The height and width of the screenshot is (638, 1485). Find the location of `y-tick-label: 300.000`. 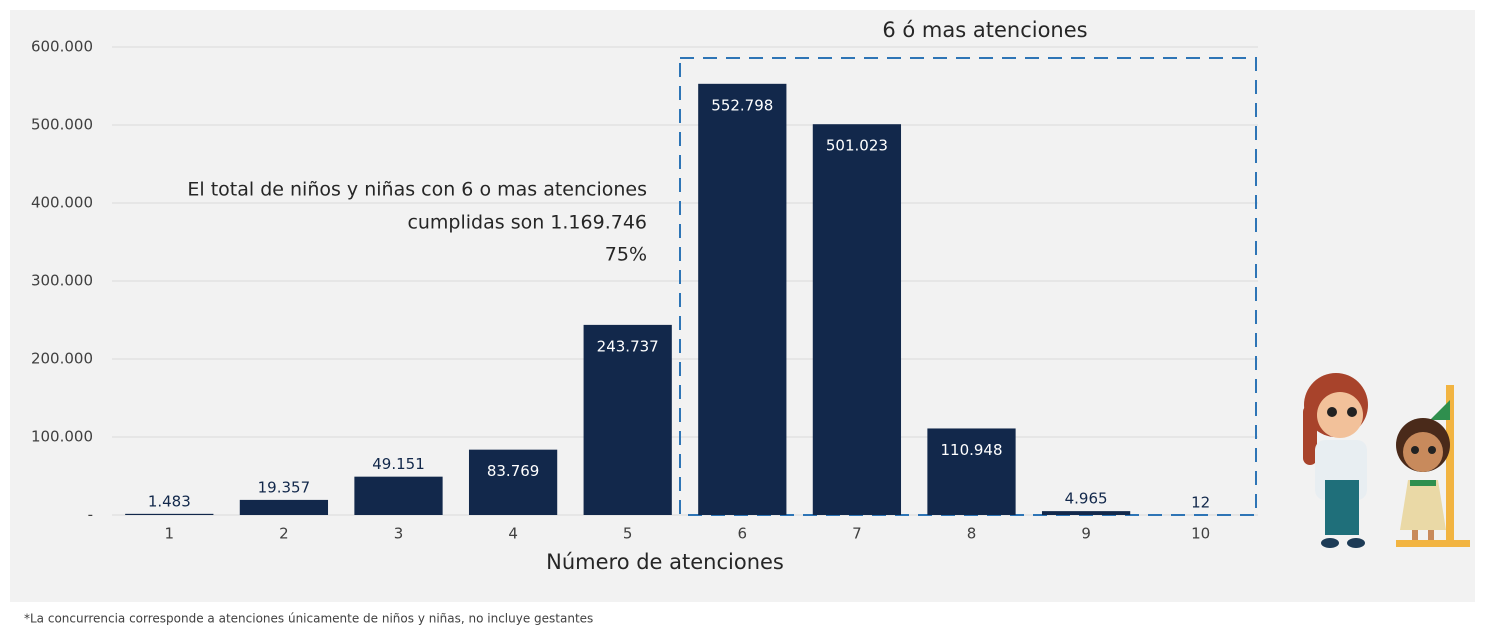

y-tick-label: 300.000 is located at coordinates (62, 281).